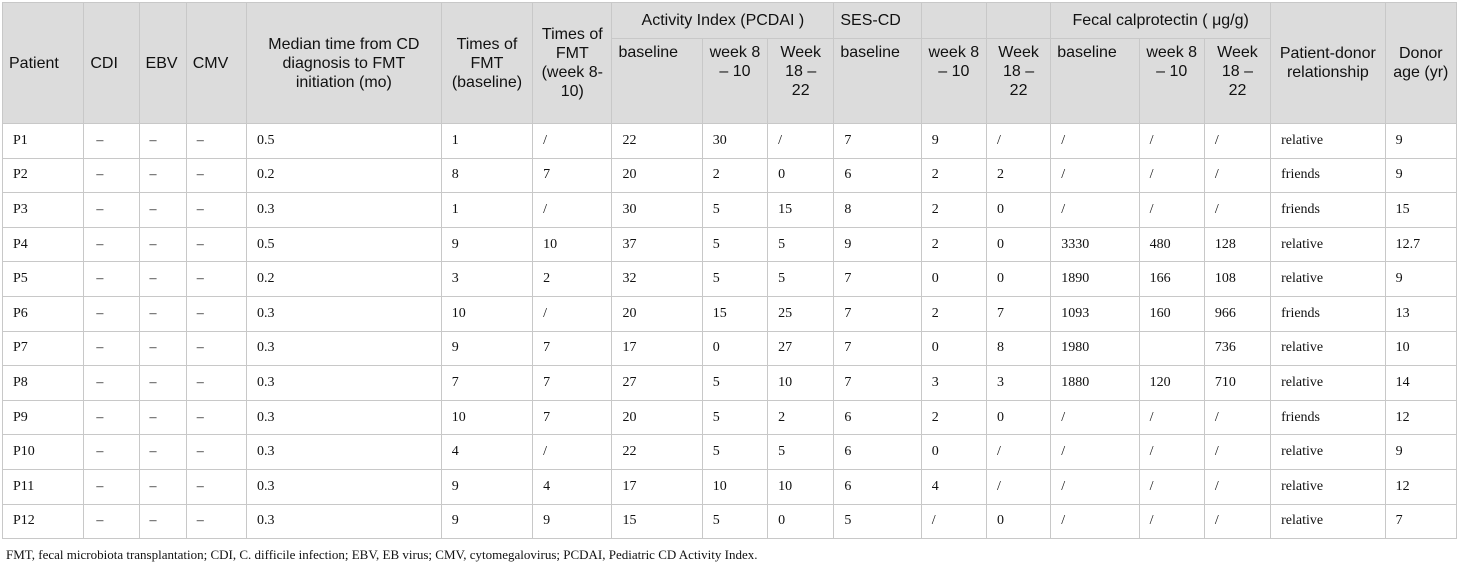 This screenshot has height=568, width=1460. What do you see at coordinates (1421, 348) in the screenshot?
I see `cell-donor-age: 10` at bounding box center [1421, 348].